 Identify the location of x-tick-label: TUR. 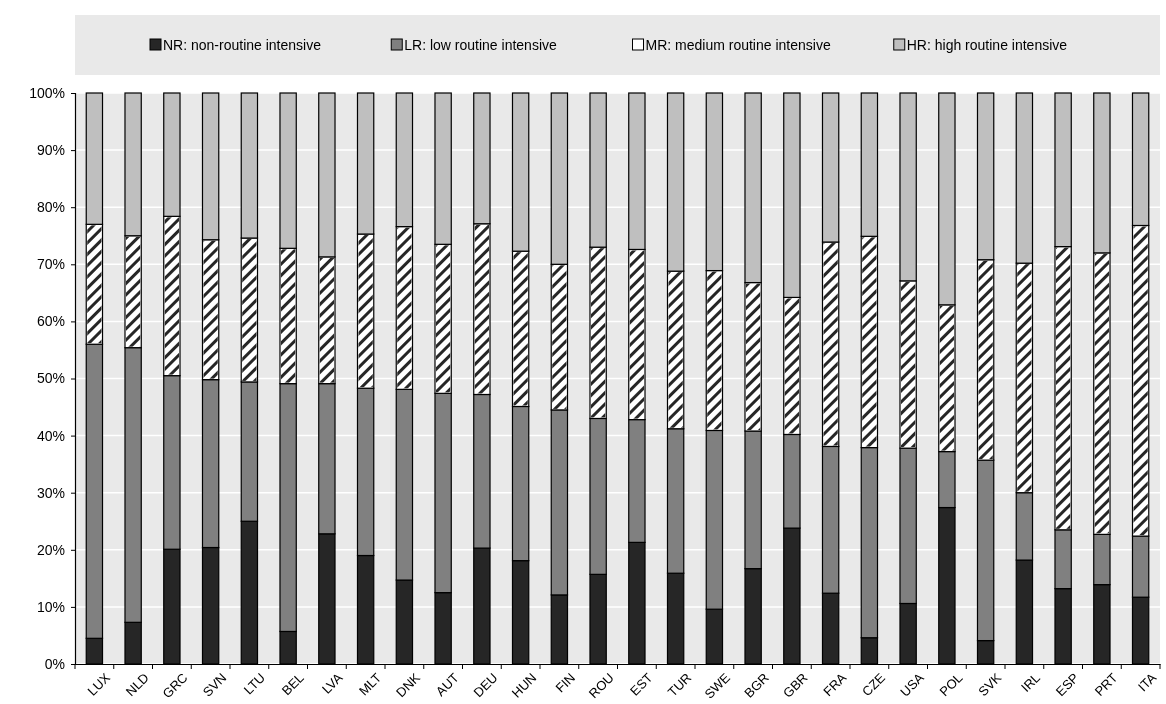
(679, 685).